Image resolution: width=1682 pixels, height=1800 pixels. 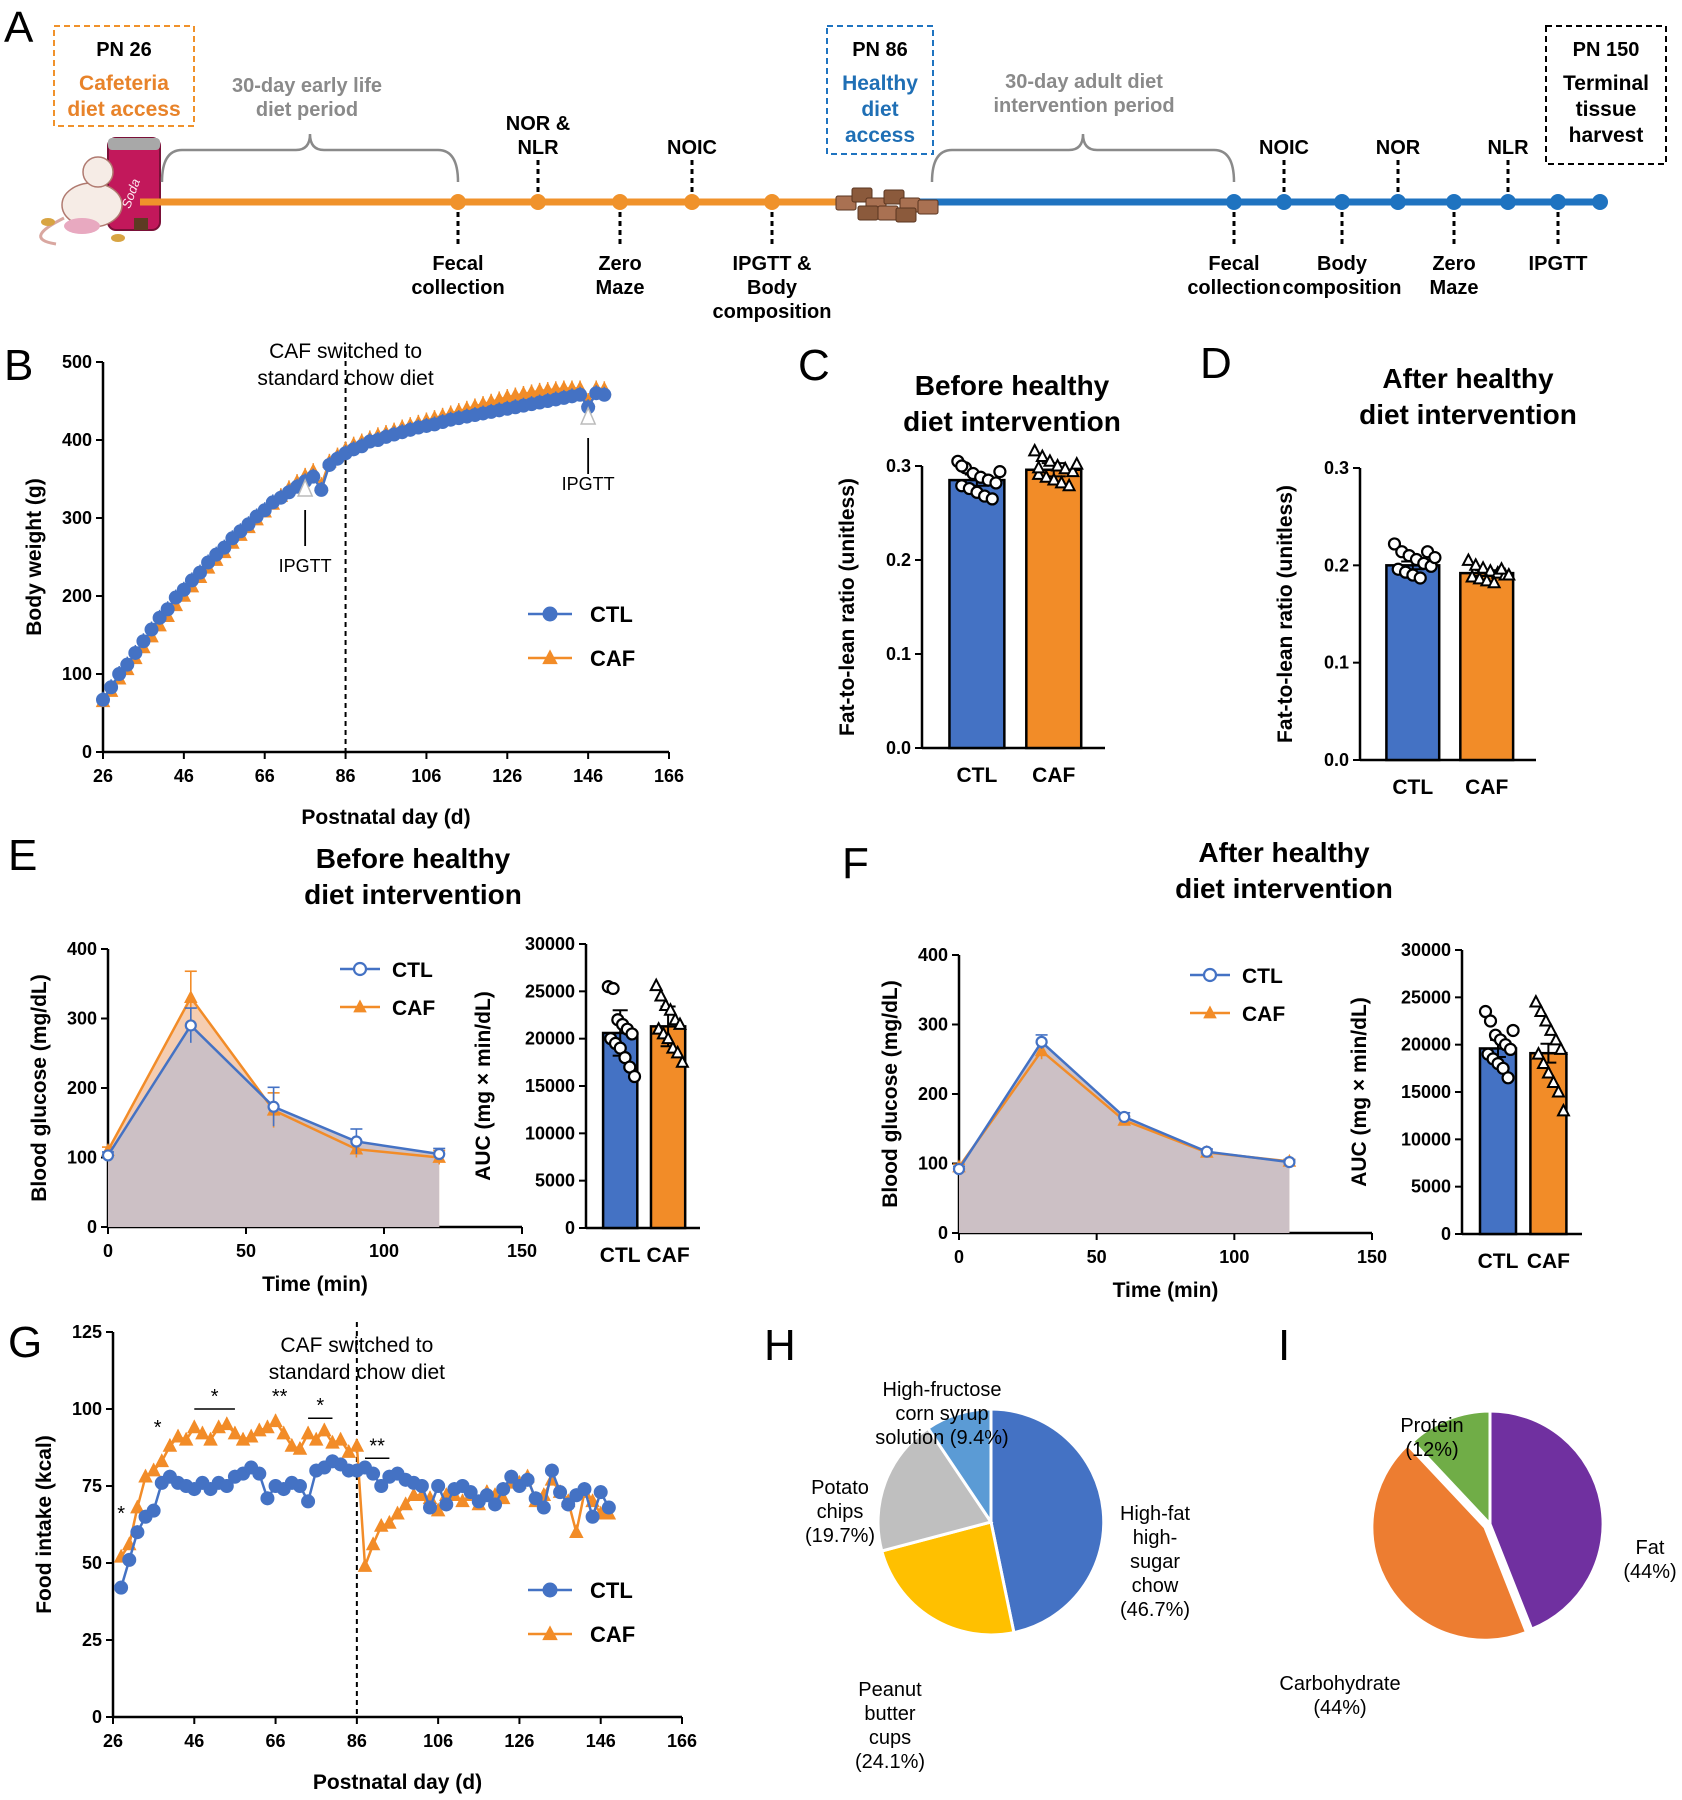 I want to click on panelH-slice-label-1-line-4: chow, so click(x=1155, y=1586).